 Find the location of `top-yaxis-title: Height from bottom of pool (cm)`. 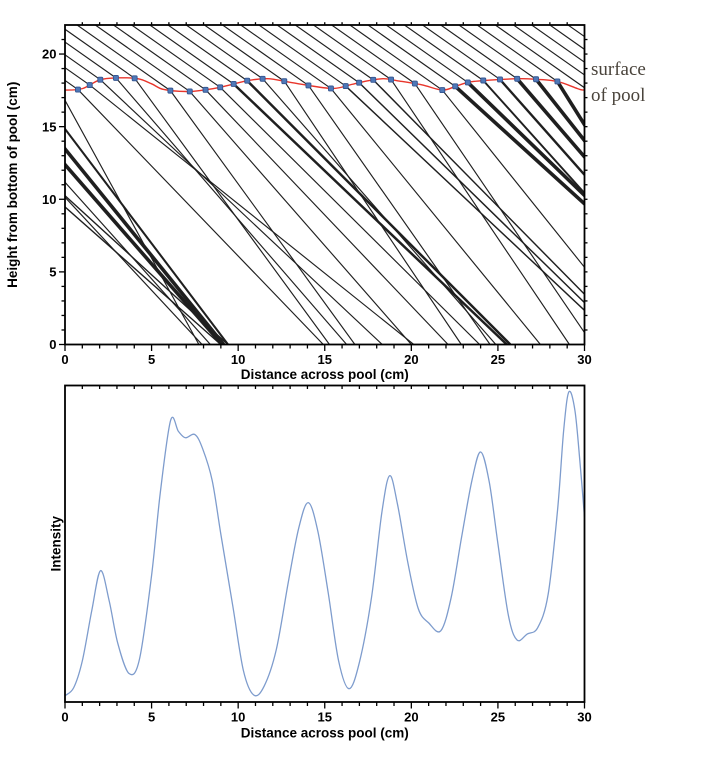

top-yaxis-title: Height from bottom of pool (cm) is located at coordinates (12, 185).